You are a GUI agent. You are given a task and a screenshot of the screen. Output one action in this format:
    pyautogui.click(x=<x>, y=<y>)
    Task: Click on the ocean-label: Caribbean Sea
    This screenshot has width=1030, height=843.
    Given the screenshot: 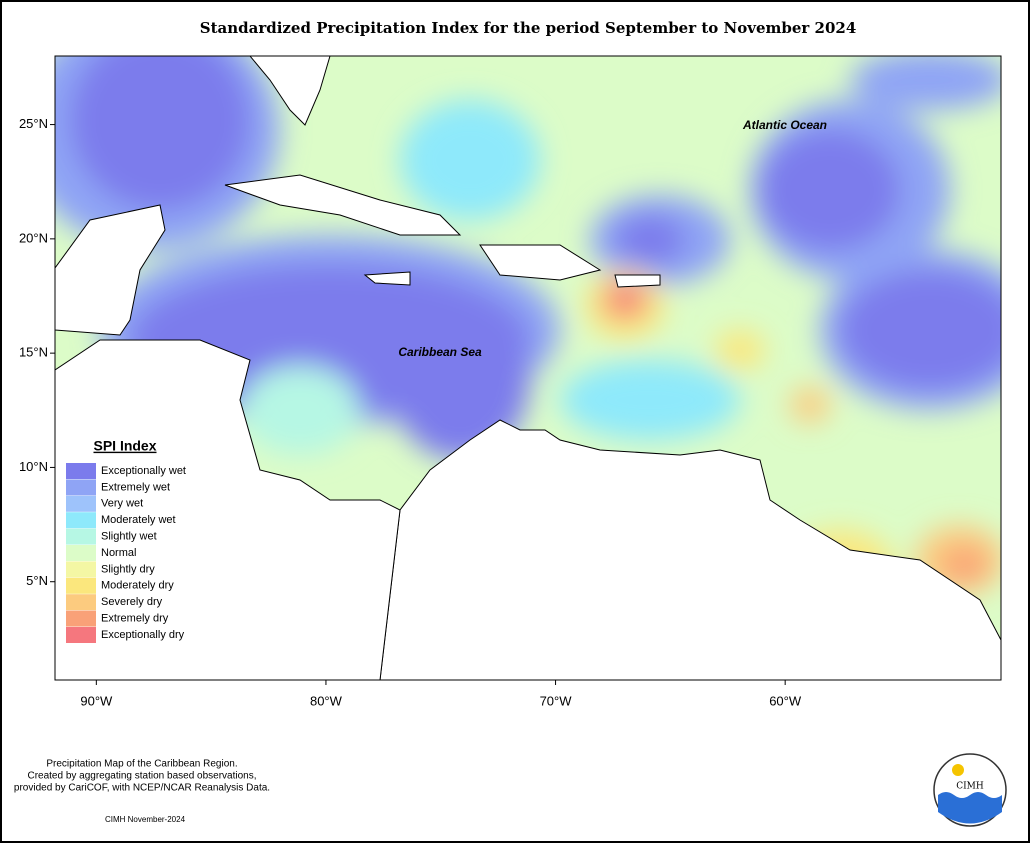 What is the action you would take?
    pyautogui.click(x=440, y=352)
    